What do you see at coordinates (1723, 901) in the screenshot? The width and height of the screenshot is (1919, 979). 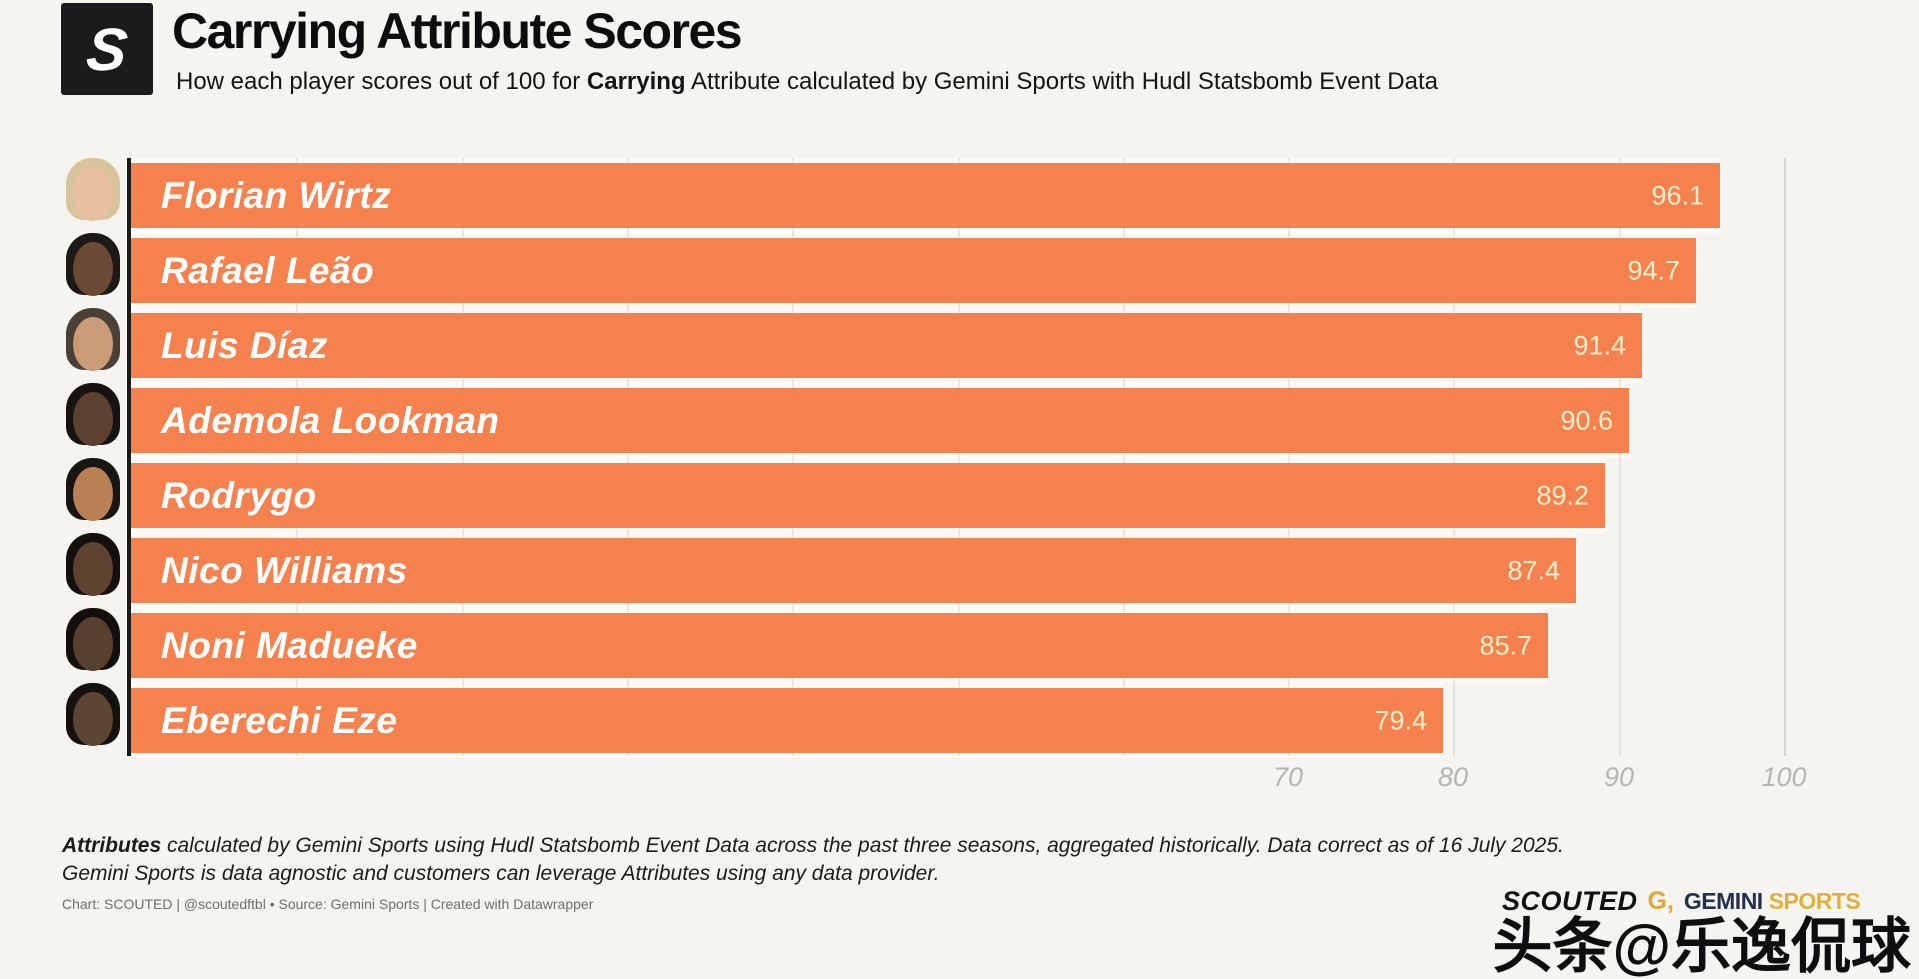 I see `gemini-wordmark: GEMINI` at bounding box center [1723, 901].